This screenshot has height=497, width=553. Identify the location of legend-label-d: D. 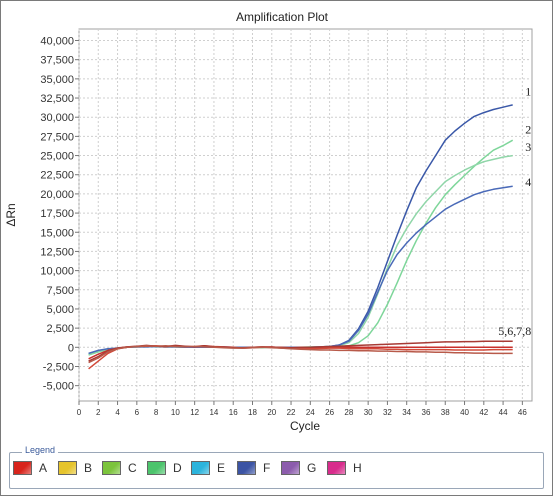
(177, 468).